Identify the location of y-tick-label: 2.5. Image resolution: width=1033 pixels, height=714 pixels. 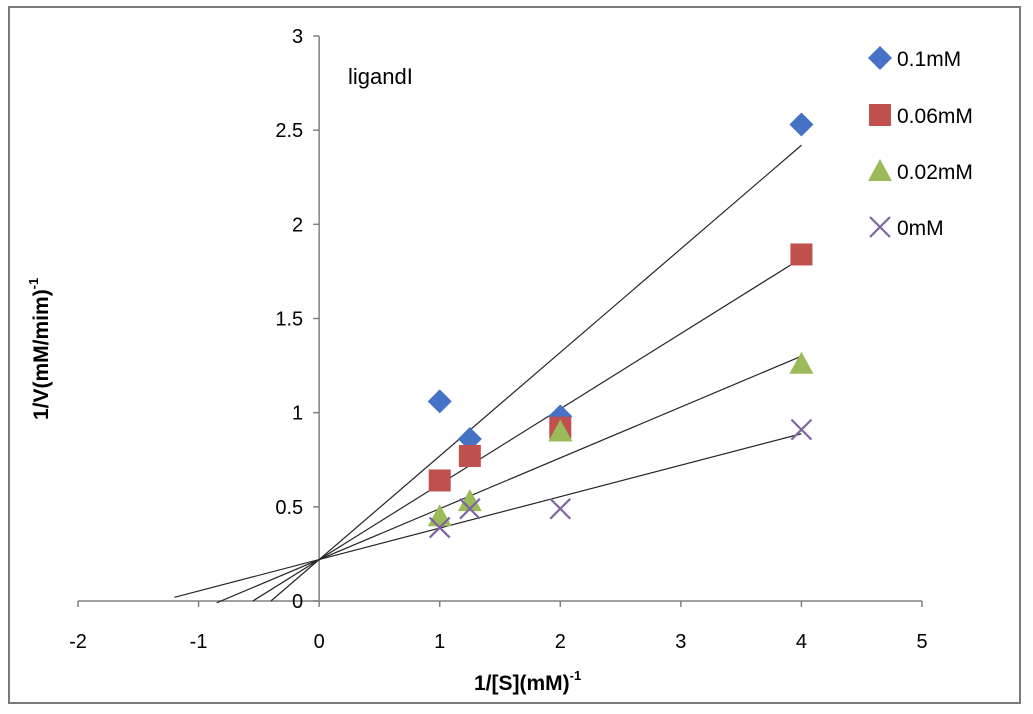
(289, 131).